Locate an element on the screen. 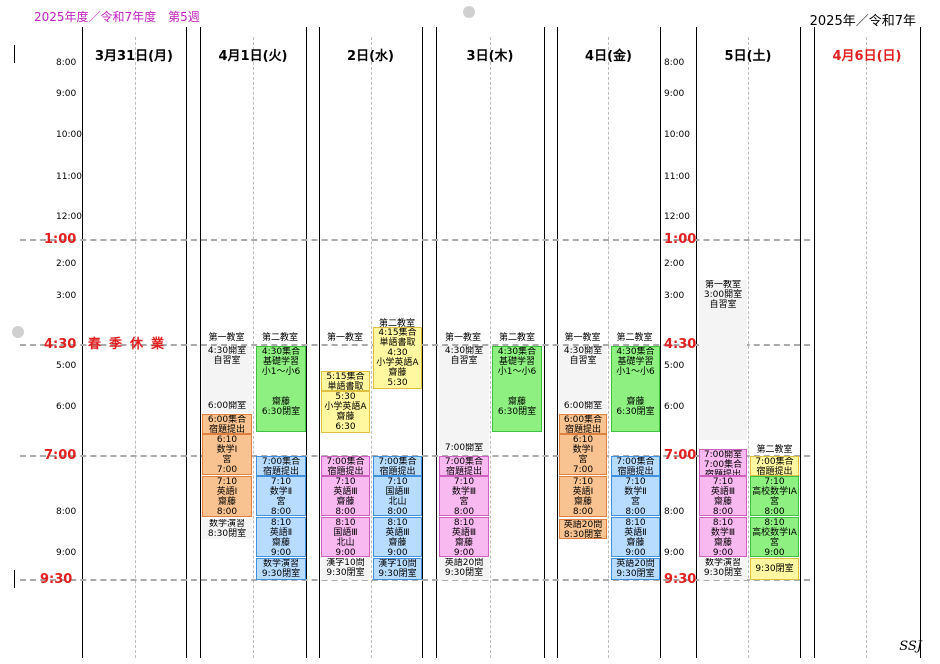 Image resolution: width=940 pixels, height=664 pixels. block-line: 8:00 is located at coordinates (635, 511).